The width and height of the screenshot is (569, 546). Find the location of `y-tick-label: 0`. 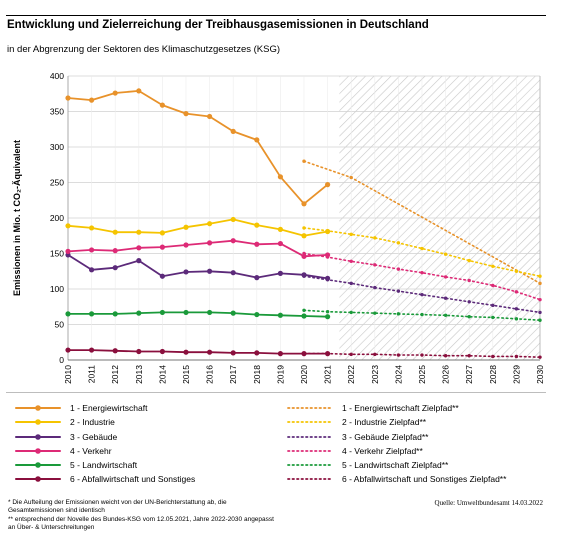

y-tick-label: 0 is located at coordinates (61, 360).